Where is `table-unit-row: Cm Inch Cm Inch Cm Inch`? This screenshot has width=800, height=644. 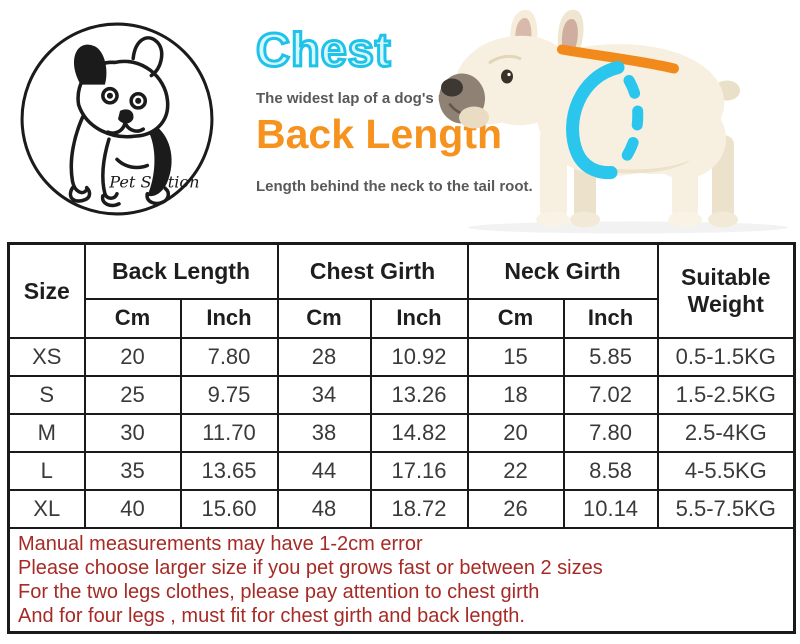
table-unit-row: Cm Inch Cm Inch Cm Inch is located at coordinates (402, 318).